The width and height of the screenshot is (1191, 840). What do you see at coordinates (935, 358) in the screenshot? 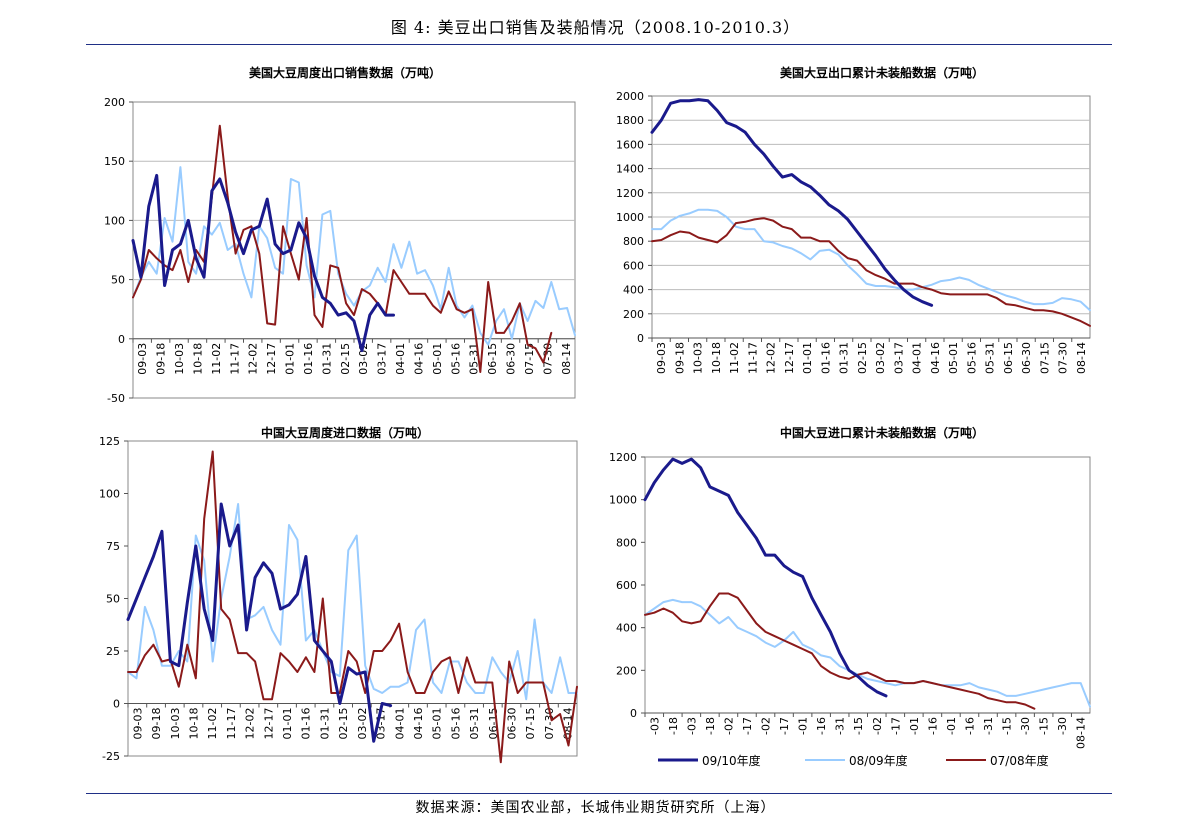
I see `x-tick-label: 04-16` at bounding box center [935, 358].